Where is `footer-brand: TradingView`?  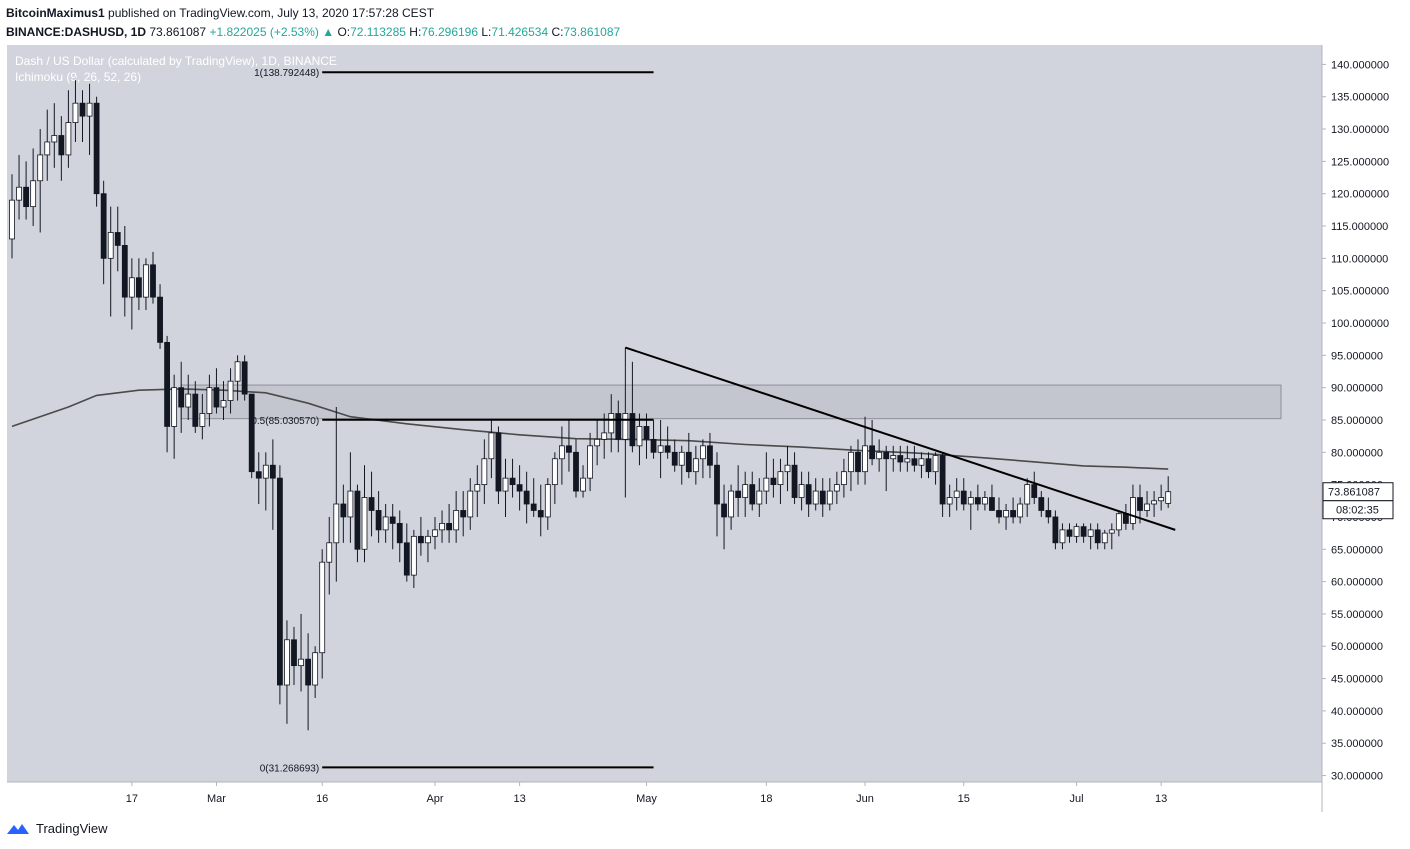 footer-brand: TradingView is located at coordinates (72, 828).